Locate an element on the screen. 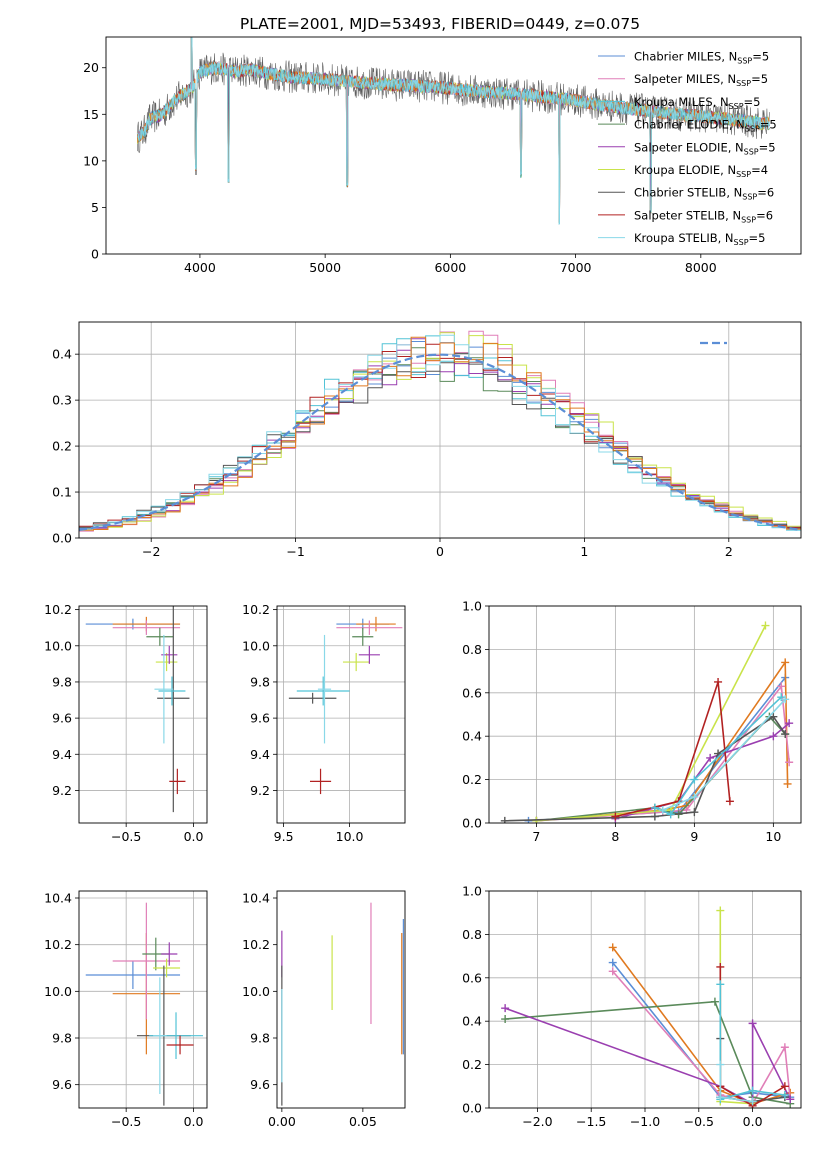 Image resolution: width=819 pixels, height=1170 pixels. legend-label-main: Chabrier ELODIE, N is located at coordinates (689, 125).